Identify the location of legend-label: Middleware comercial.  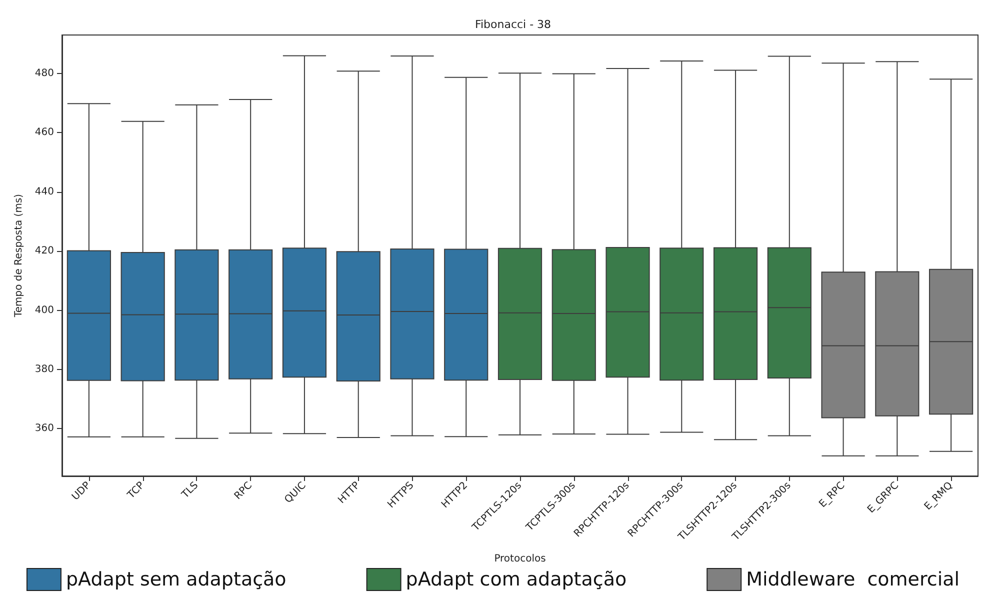
(853, 579).